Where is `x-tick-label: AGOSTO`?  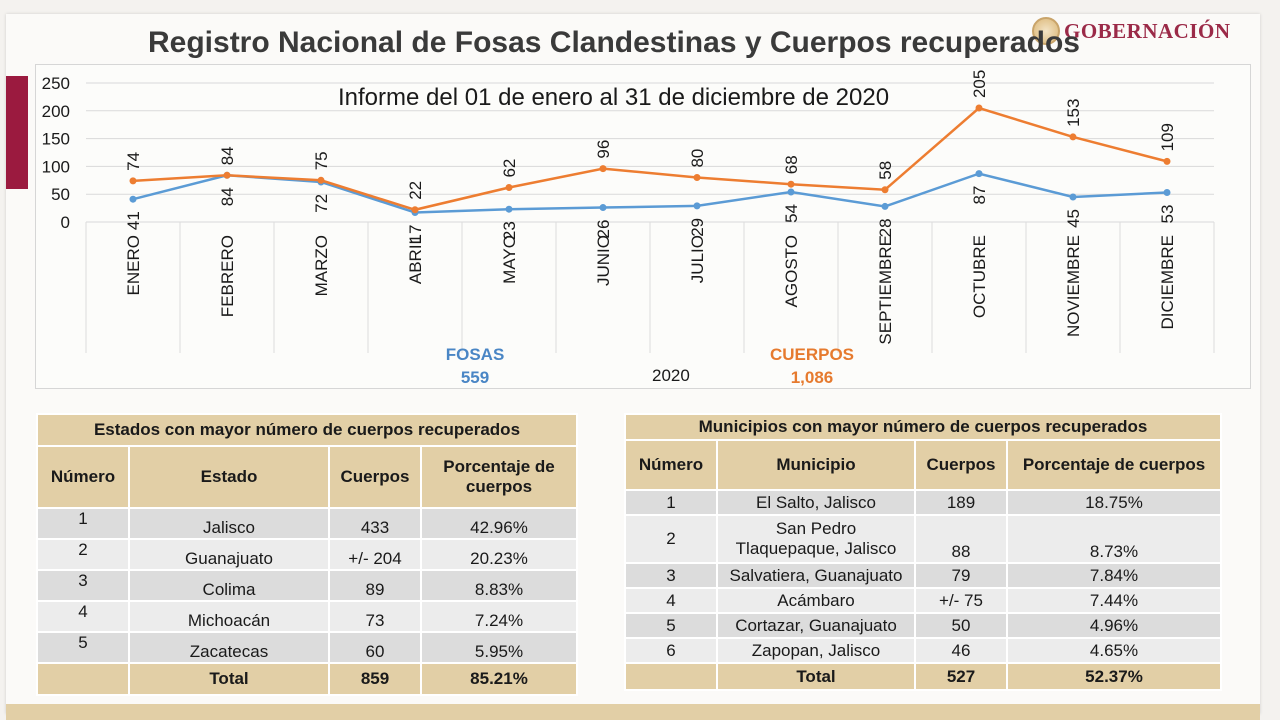
x-tick-label: AGOSTO is located at coordinates (791, 271).